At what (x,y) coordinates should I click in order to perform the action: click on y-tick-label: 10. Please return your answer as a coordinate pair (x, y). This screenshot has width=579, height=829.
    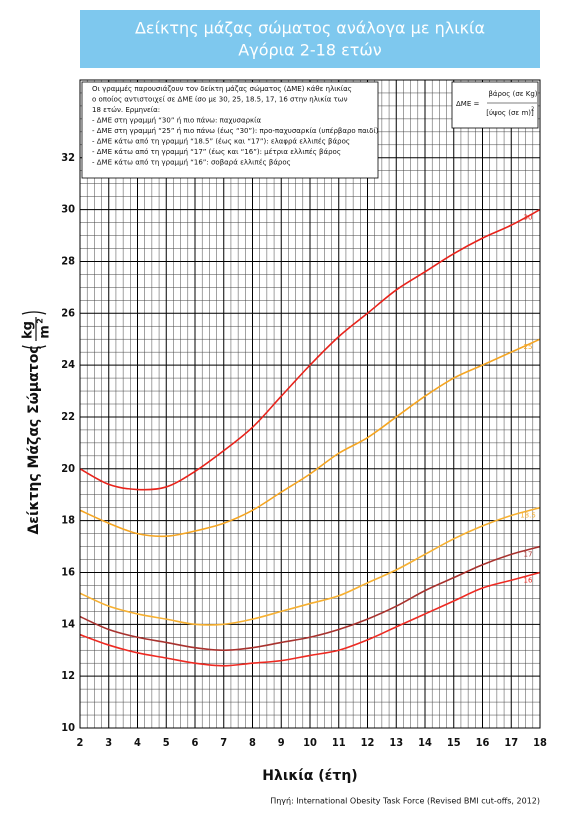
    Looking at the image, I should click on (68, 727).